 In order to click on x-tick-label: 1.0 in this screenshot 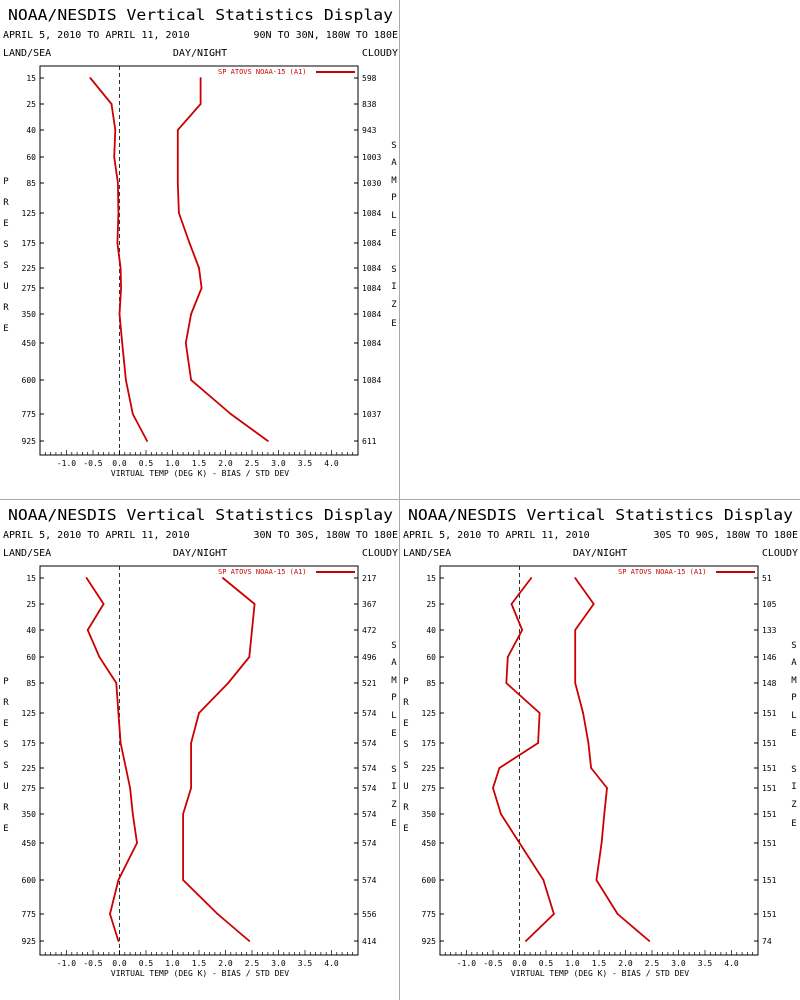, I will do `click(172, 463)`.